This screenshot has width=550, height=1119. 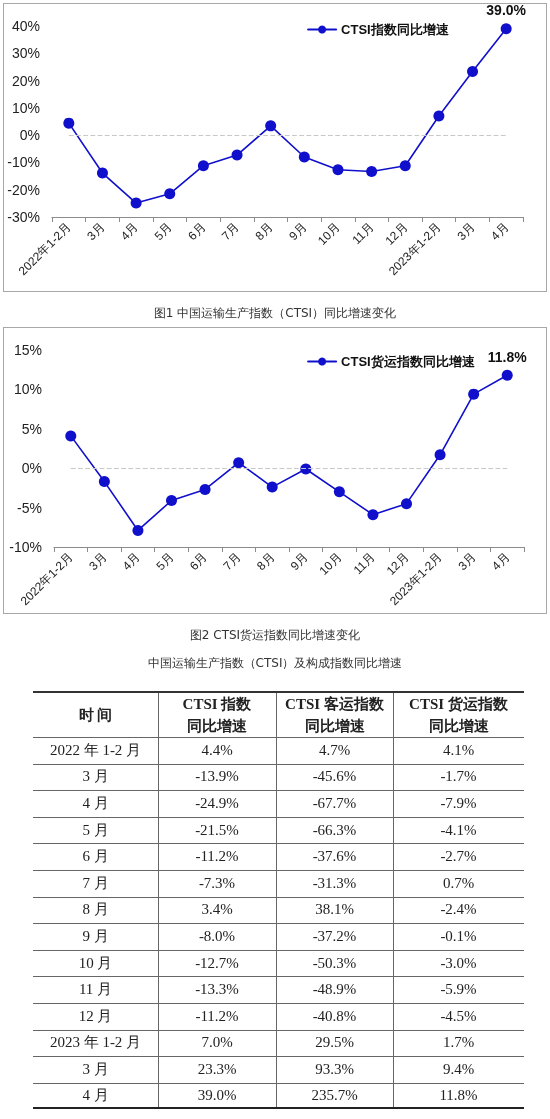 What do you see at coordinates (458, 803) in the screenshot?
I see `data-label: -7.9%` at bounding box center [458, 803].